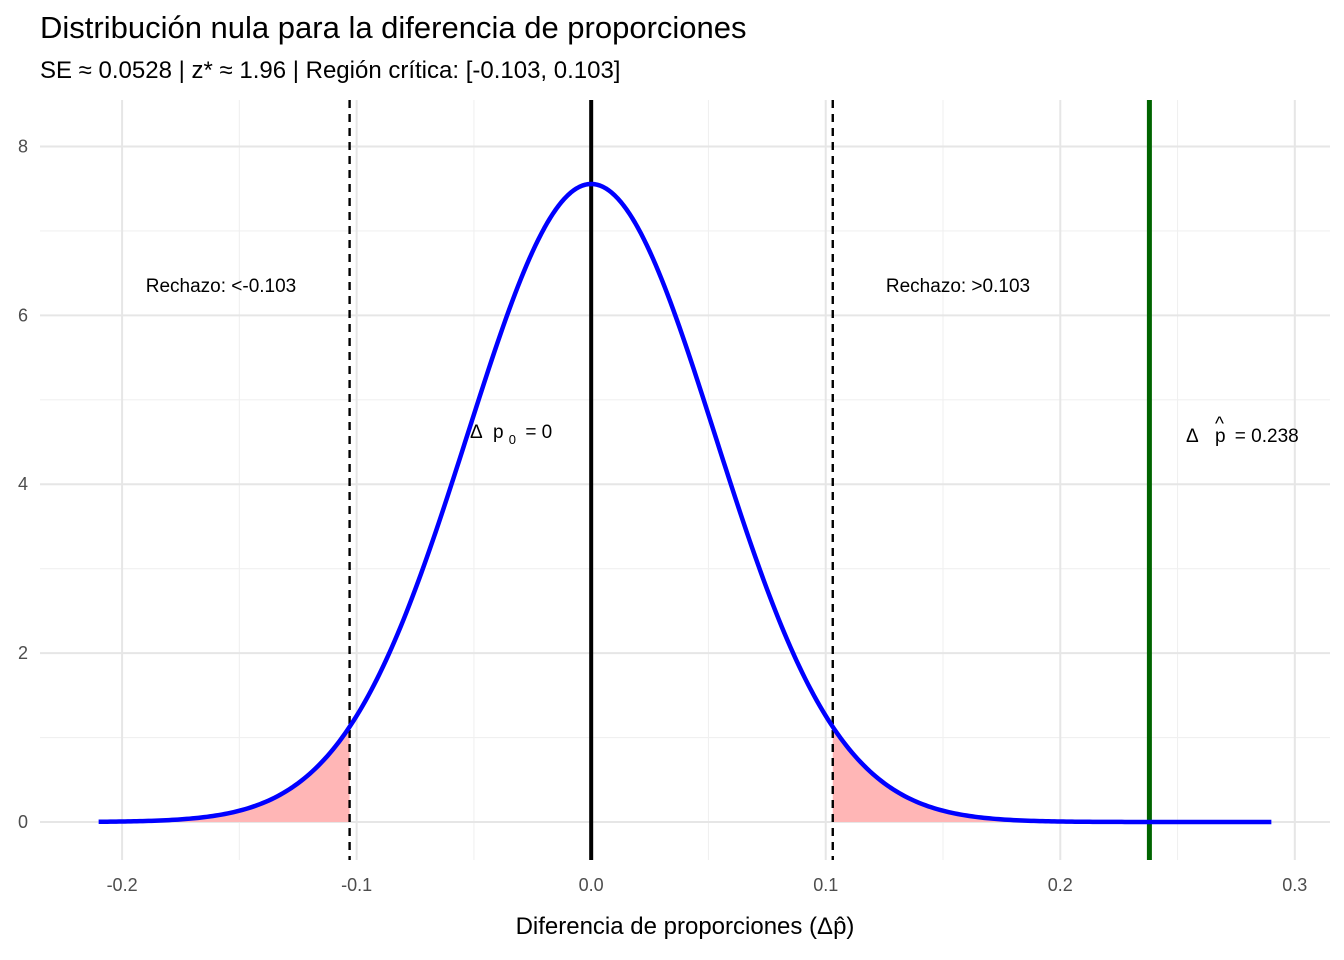 The height and width of the screenshot is (960, 1344). I want to click on x-tick-label: 0.3, so click(1294, 885).